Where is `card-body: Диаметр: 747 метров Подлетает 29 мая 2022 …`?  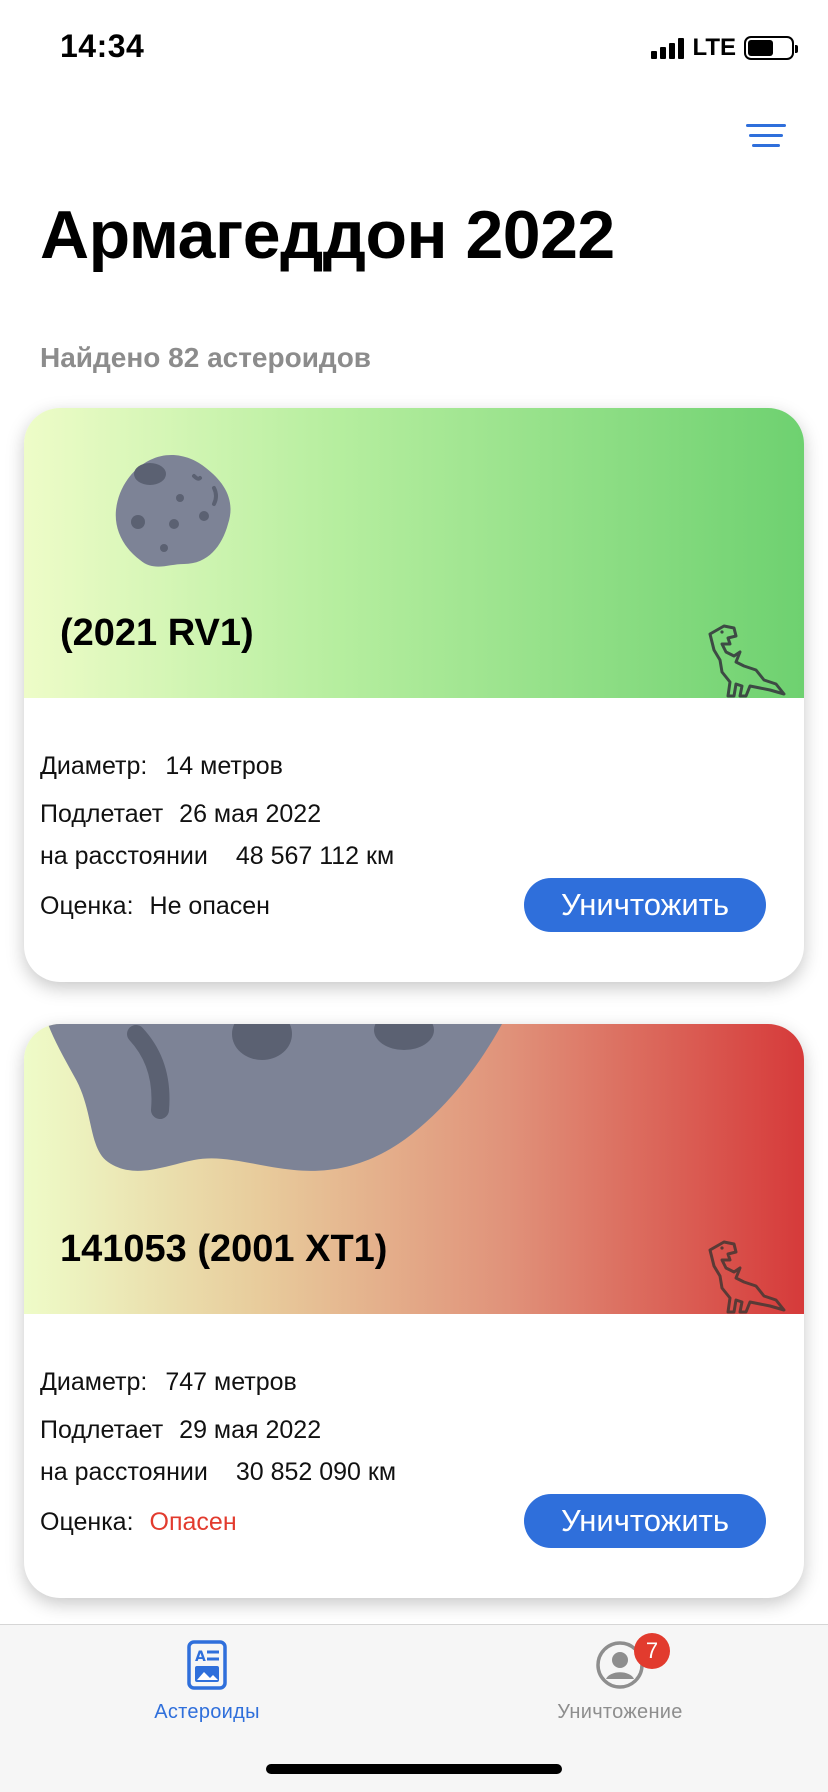 card-body: Диаметр: 747 метров Подлетает 29 мая 2022 … is located at coordinates (414, 1456).